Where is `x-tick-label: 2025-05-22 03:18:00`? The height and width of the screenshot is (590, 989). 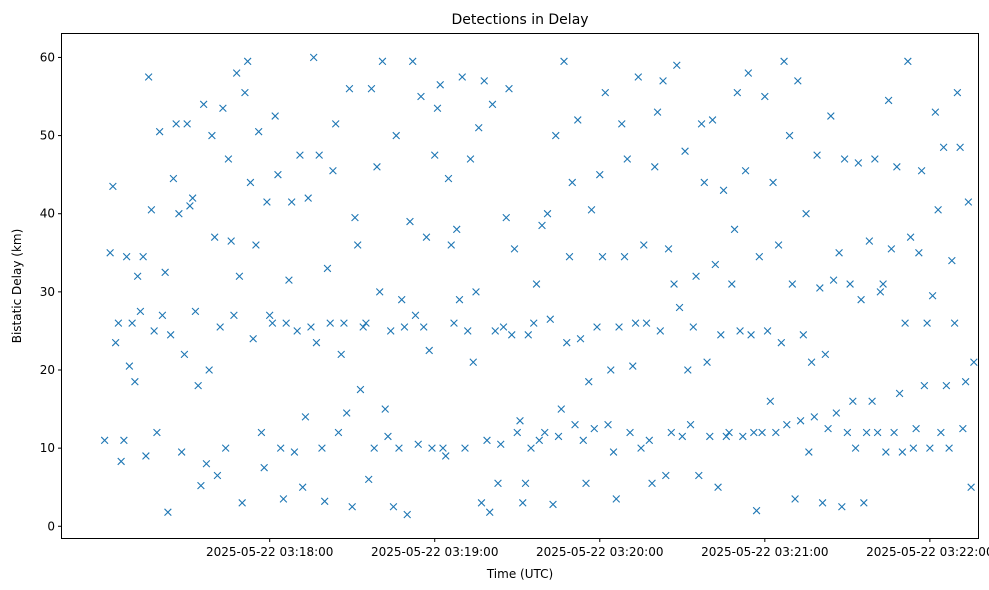
x-tick-label: 2025-05-22 03:18:00 is located at coordinates (269, 552).